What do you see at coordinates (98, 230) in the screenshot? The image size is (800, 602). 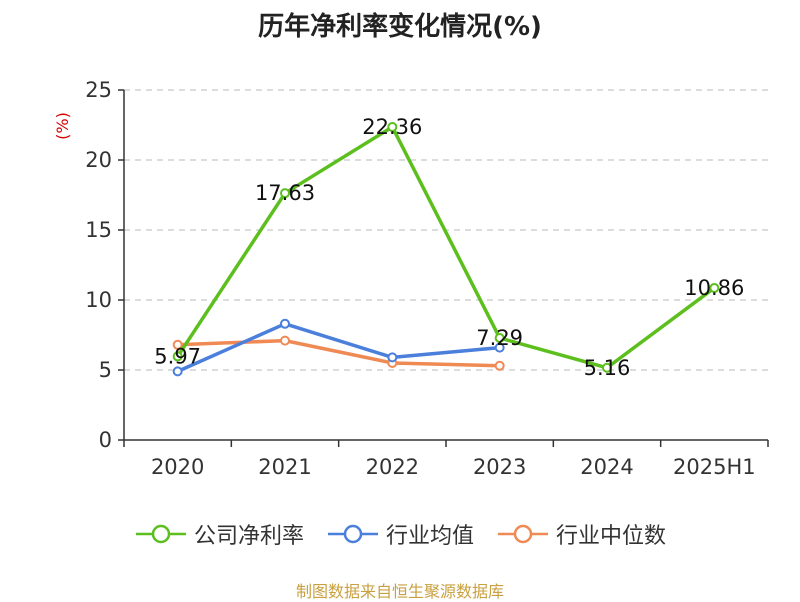 I see `y-tick-label: 15` at bounding box center [98, 230].